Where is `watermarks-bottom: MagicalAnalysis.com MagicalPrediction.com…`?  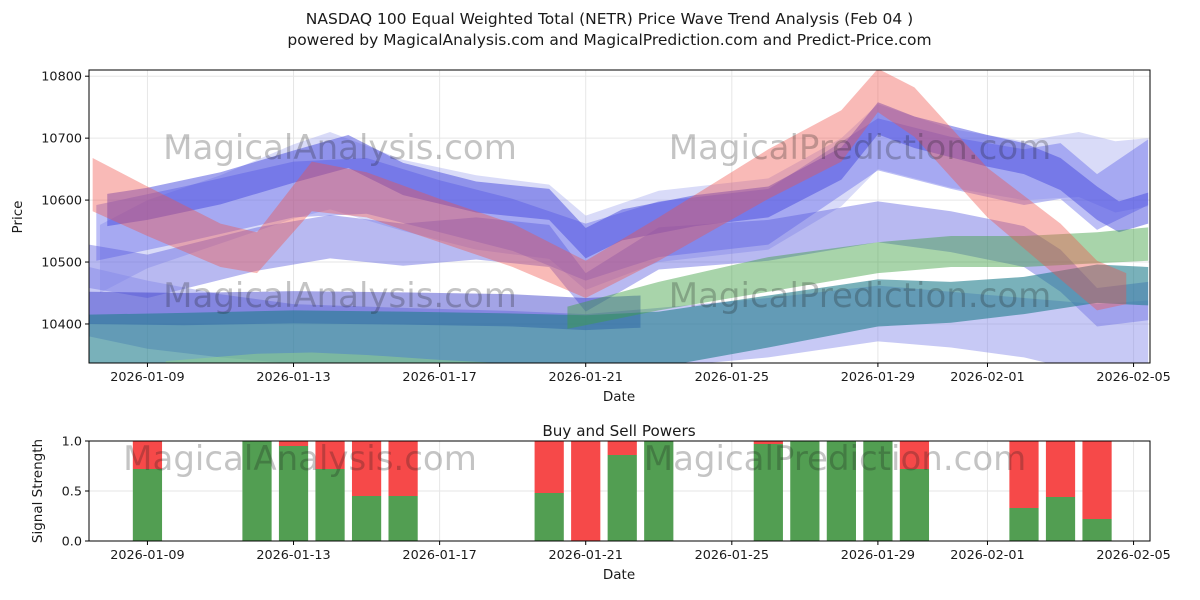
watermarks-bottom: MagicalAnalysis.com MagicalPrediction.com… is located at coordinates (661, 459).